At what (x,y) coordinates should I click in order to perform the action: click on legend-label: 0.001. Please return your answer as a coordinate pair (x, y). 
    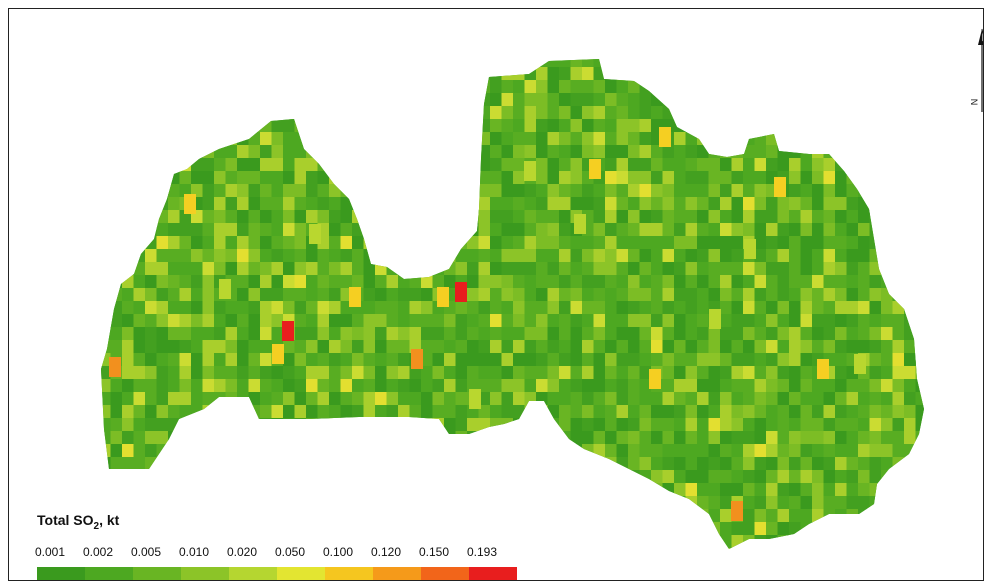
    Looking at the image, I should click on (50, 552).